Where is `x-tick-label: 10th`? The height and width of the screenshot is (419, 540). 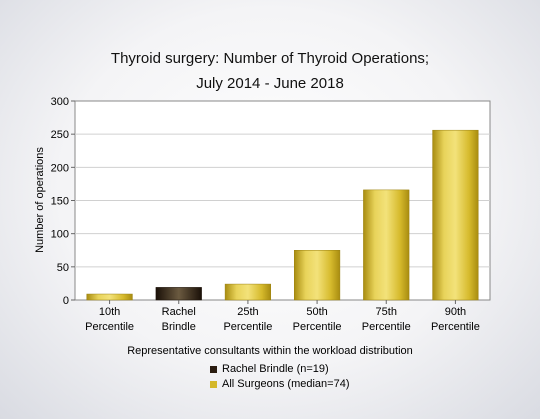 x-tick-label: 10th is located at coordinates (109, 312).